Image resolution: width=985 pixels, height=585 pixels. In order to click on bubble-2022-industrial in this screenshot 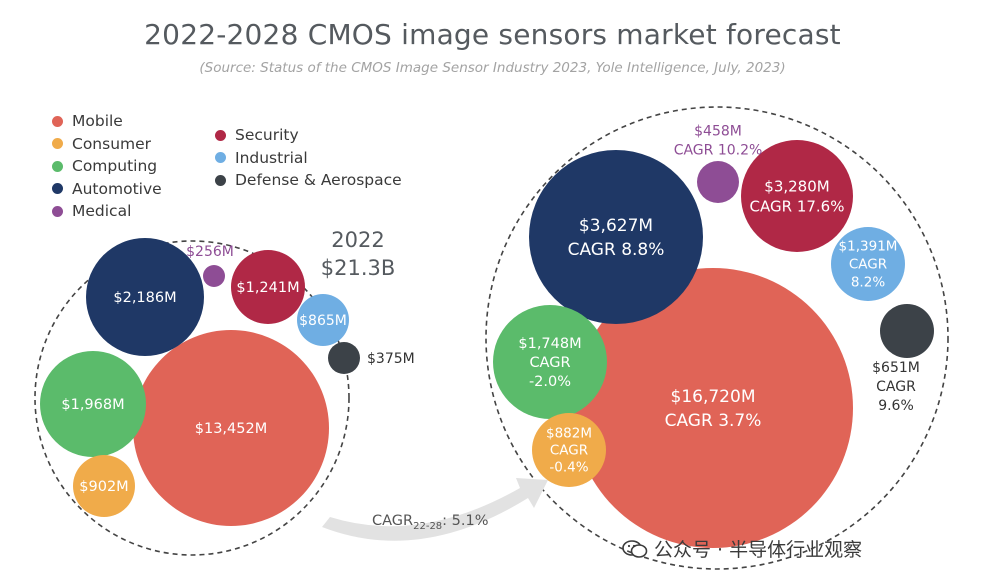, I will do `click(323, 320)`.